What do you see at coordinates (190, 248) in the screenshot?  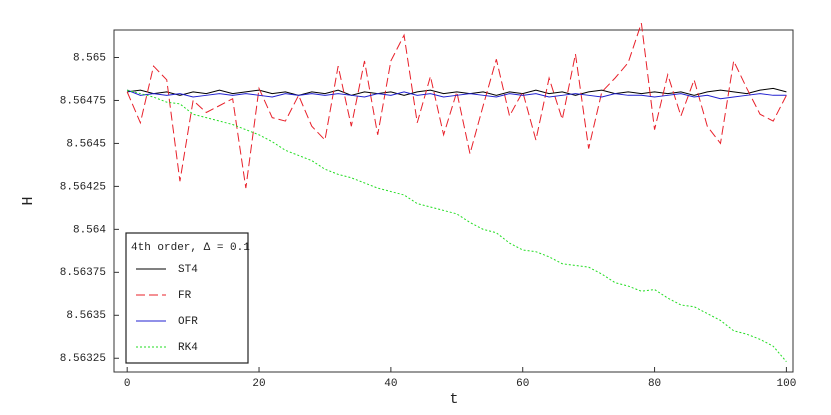 I see `legend-title: 4th order, Δ = 0.1` at bounding box center [190, 248].